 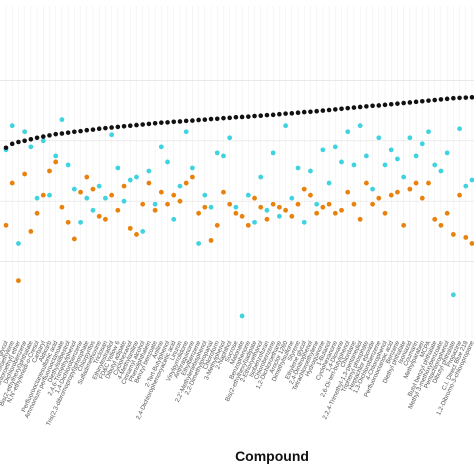 I want to click on x-axis-title: Compound, so click(x=272, y=456).